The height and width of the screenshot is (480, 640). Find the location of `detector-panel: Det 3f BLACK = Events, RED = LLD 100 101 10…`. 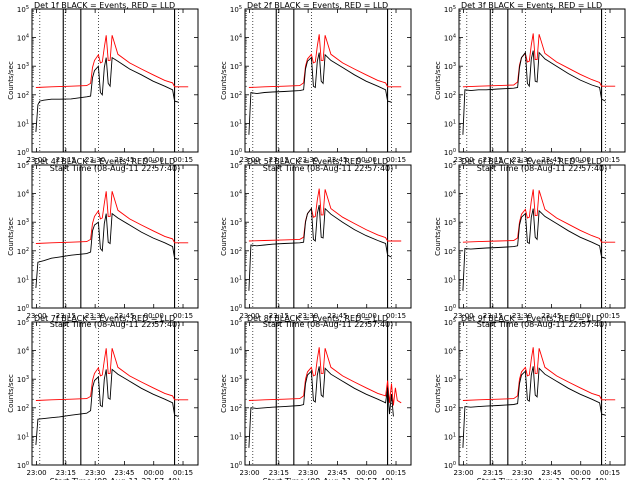

detector-panel: Det 3f BLACK = Events, RED = LLD 100 101 10… is located at coordinates (530, 87).